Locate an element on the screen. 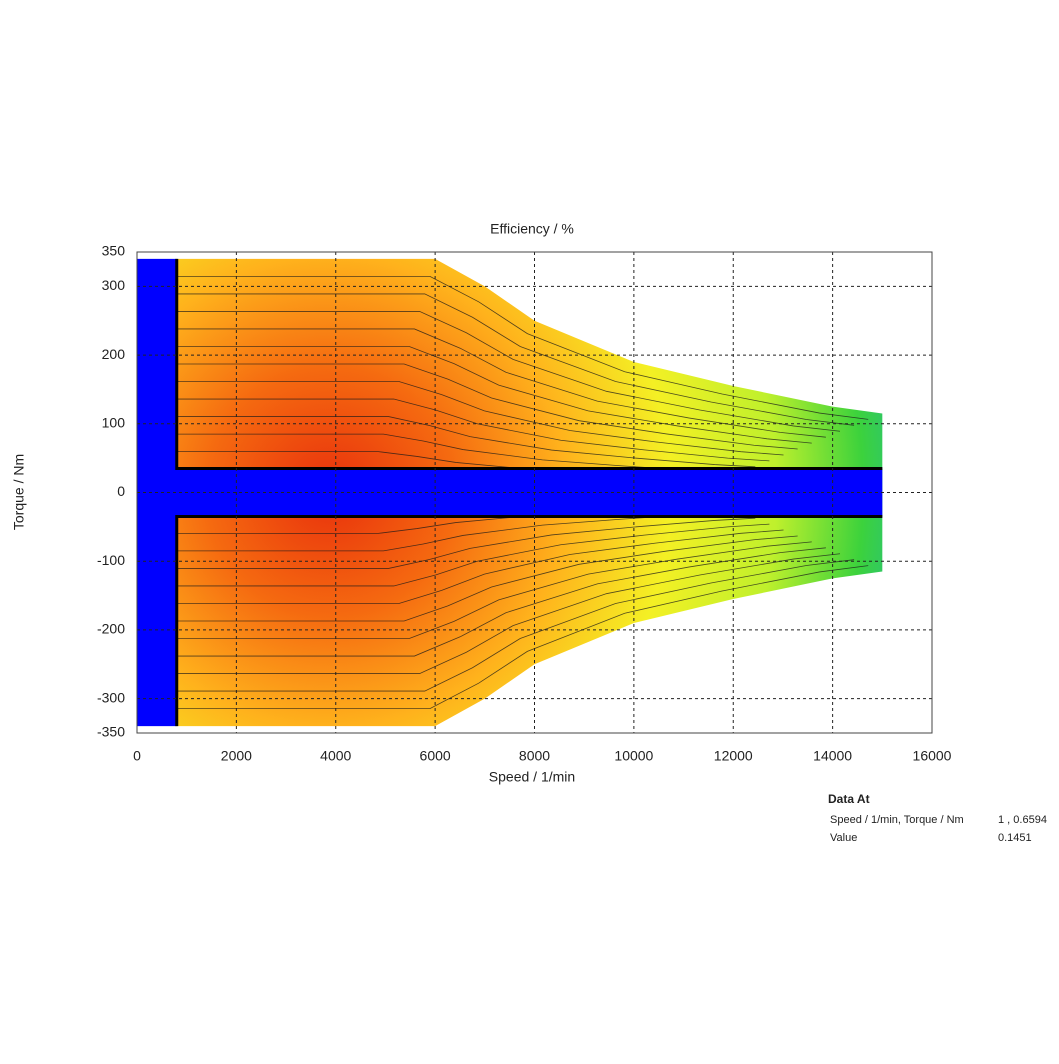 Image resolution: width=1059 pixels, height=1064 pixels. x-tick-label: 2000 is located at coordinates (236, 756).